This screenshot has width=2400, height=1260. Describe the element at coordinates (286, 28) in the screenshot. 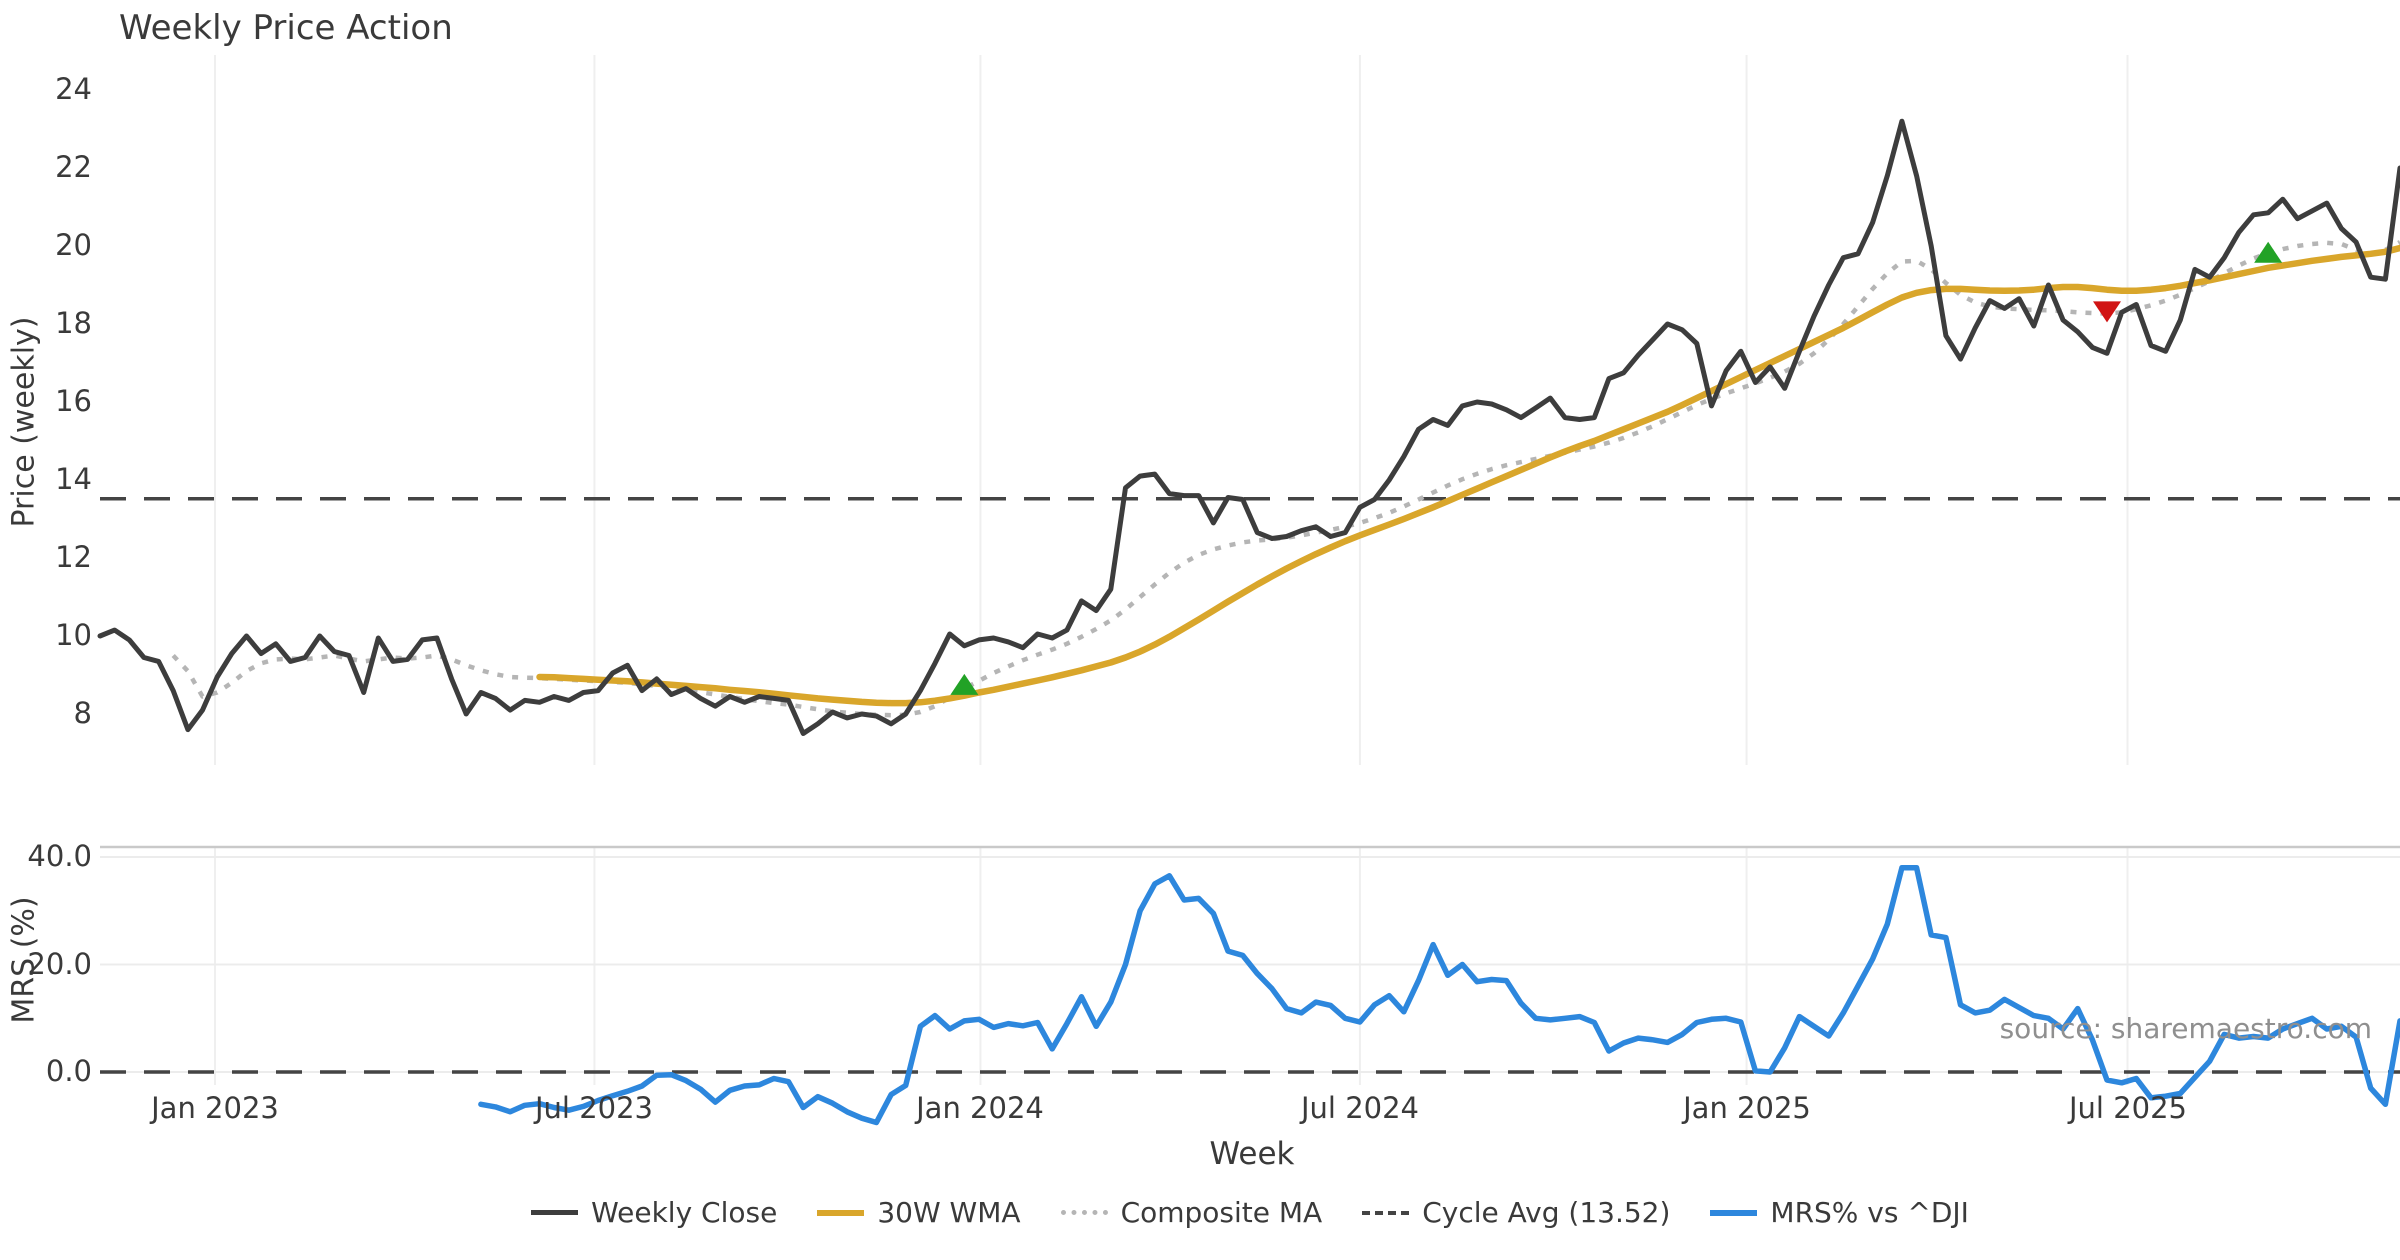

I see `page-title: Weekly Price Action` at that location.